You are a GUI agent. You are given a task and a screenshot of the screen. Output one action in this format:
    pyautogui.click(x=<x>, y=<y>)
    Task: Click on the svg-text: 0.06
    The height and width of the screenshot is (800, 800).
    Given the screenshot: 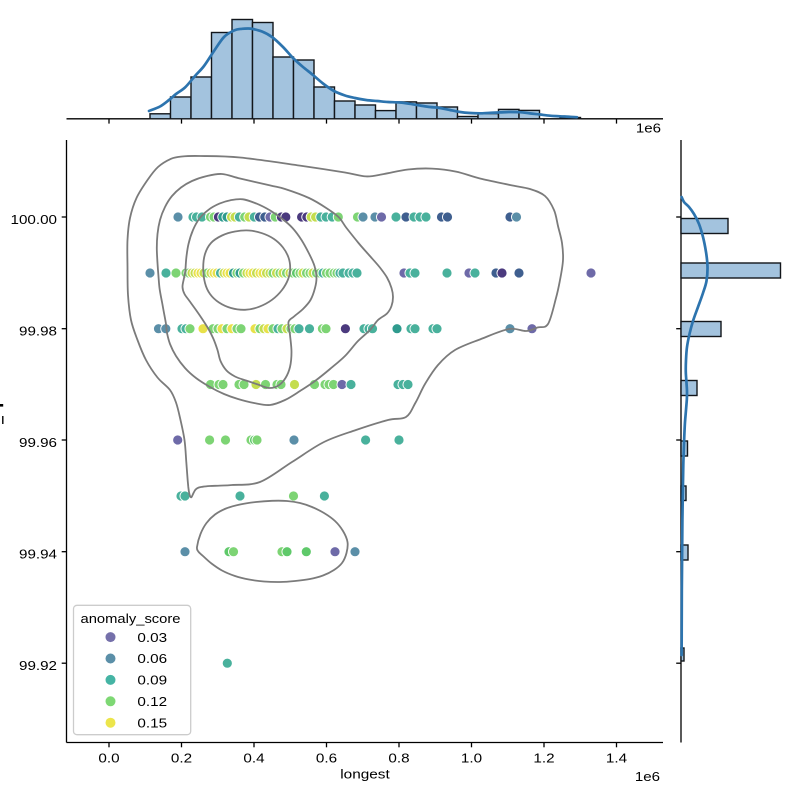 What is the action you would take?
    pyautogui.click(x=152, y=658)
    